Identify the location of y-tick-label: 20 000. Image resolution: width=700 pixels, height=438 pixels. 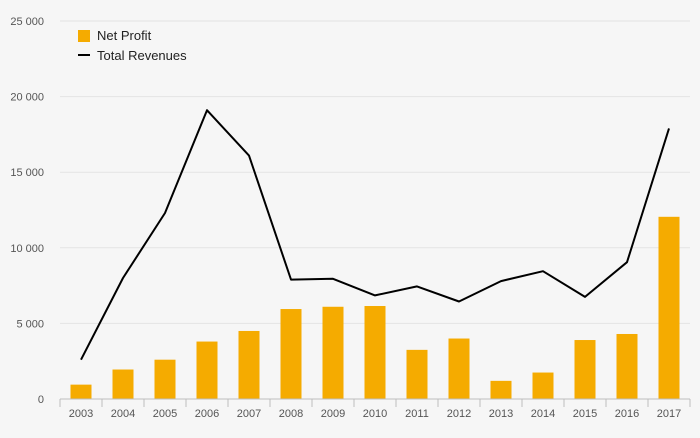
(27, 98).